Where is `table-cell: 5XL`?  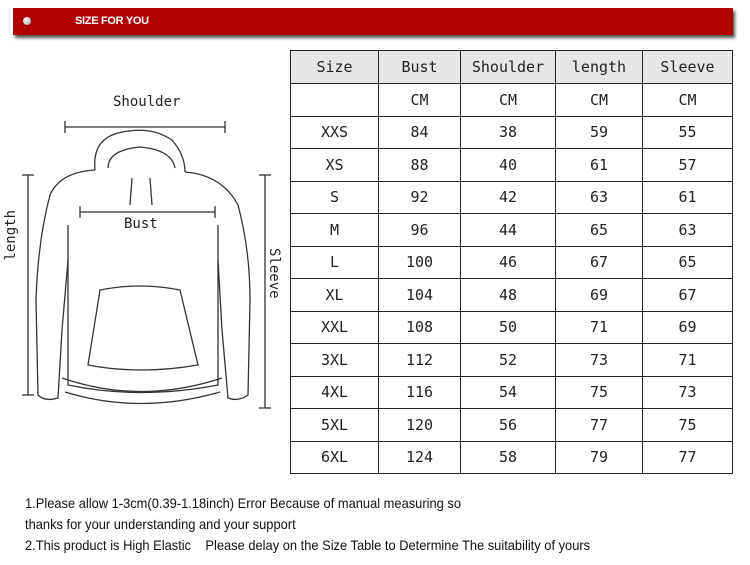 table-cell: 5XL is located at coordinates (334, 425).